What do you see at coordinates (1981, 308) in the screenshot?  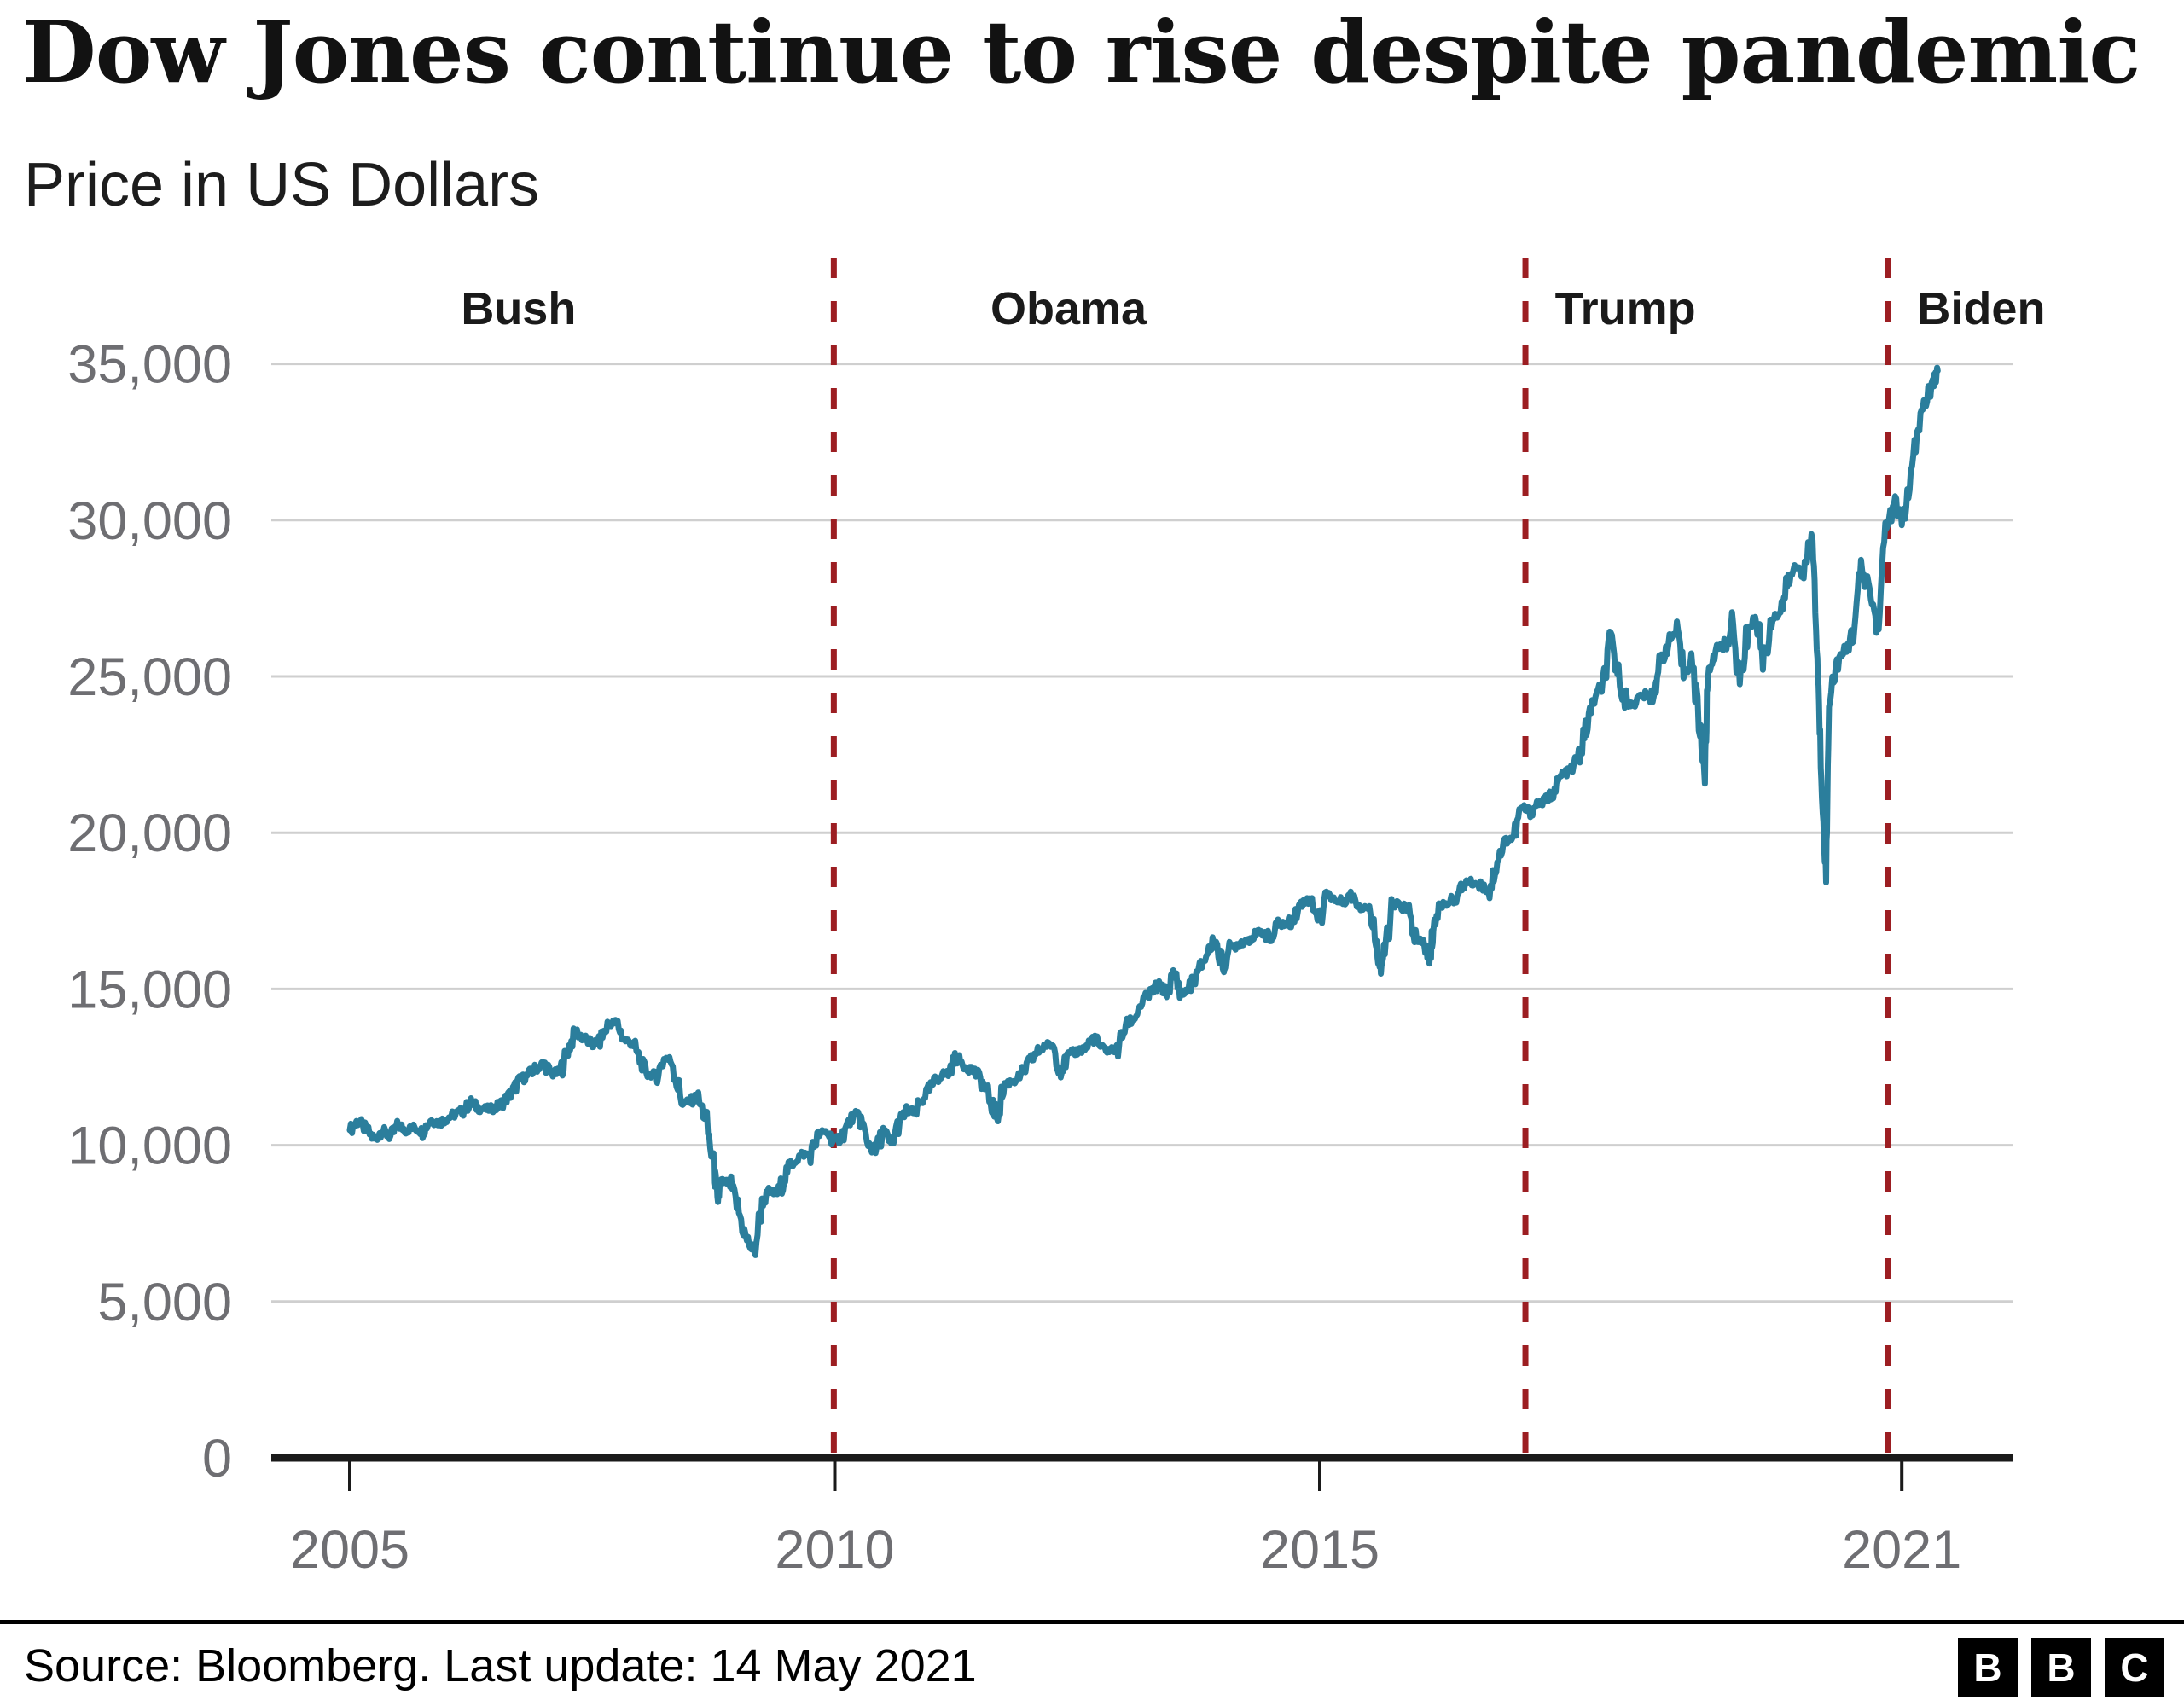 I see `president-label-biden: Biden` at bounding box center [1981, 308].